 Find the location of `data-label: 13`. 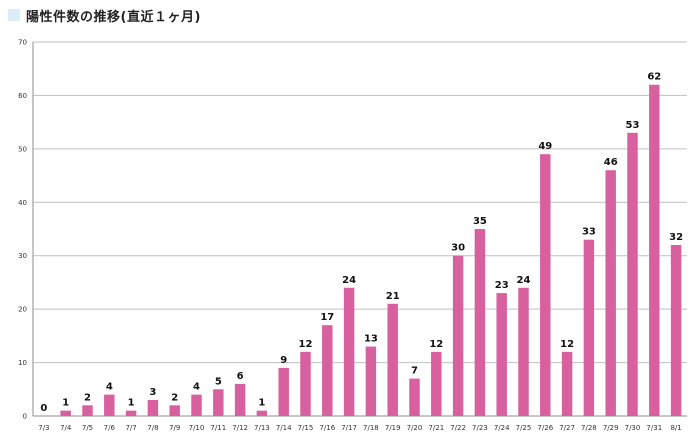

data-label: 13 is located at coordinates (371, 339).